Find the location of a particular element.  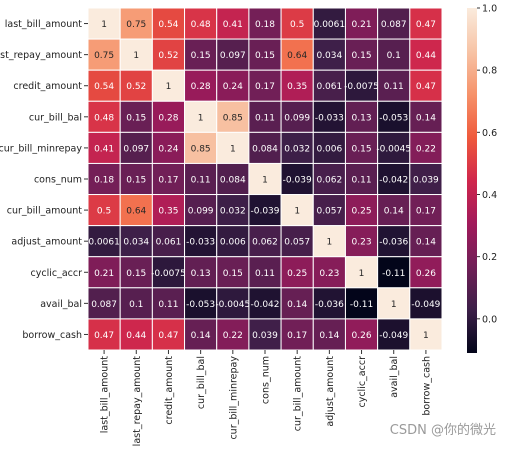

cell-value-label: 0.85 is located at coordinates (201, 149).